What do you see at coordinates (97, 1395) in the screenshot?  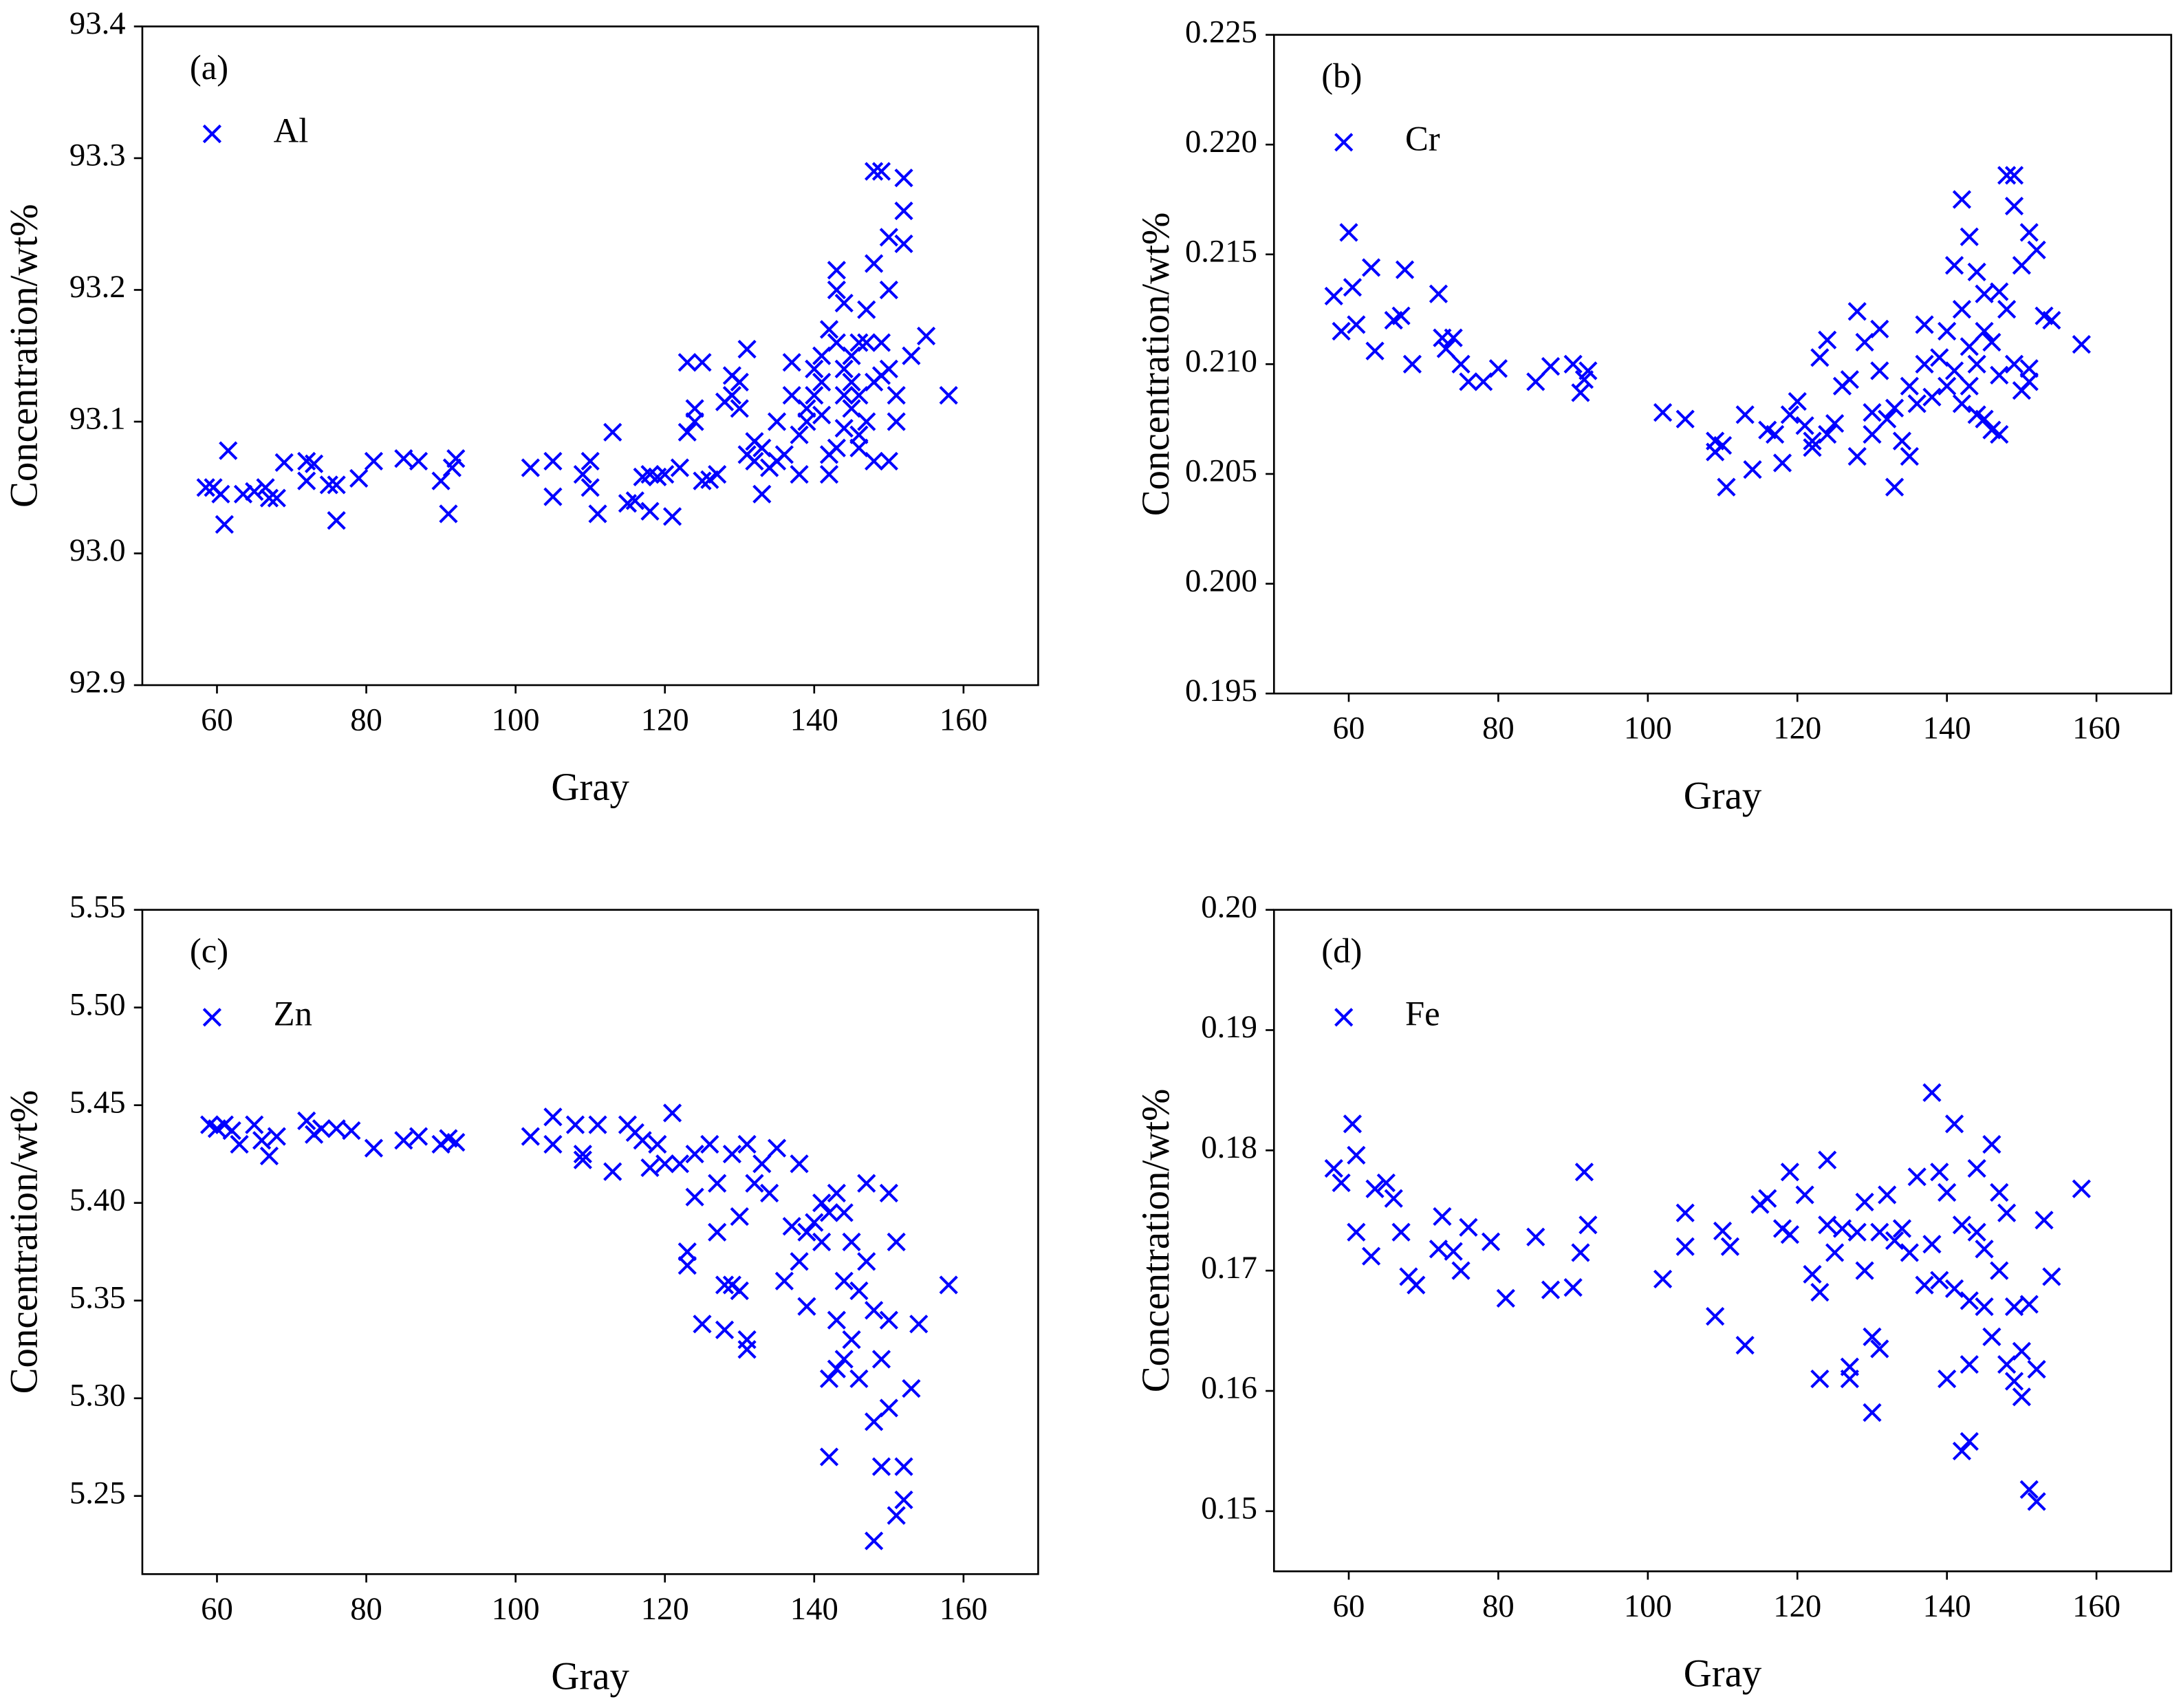 I see `y-tick-label: 5.30` at bounding box center [97, 1395].